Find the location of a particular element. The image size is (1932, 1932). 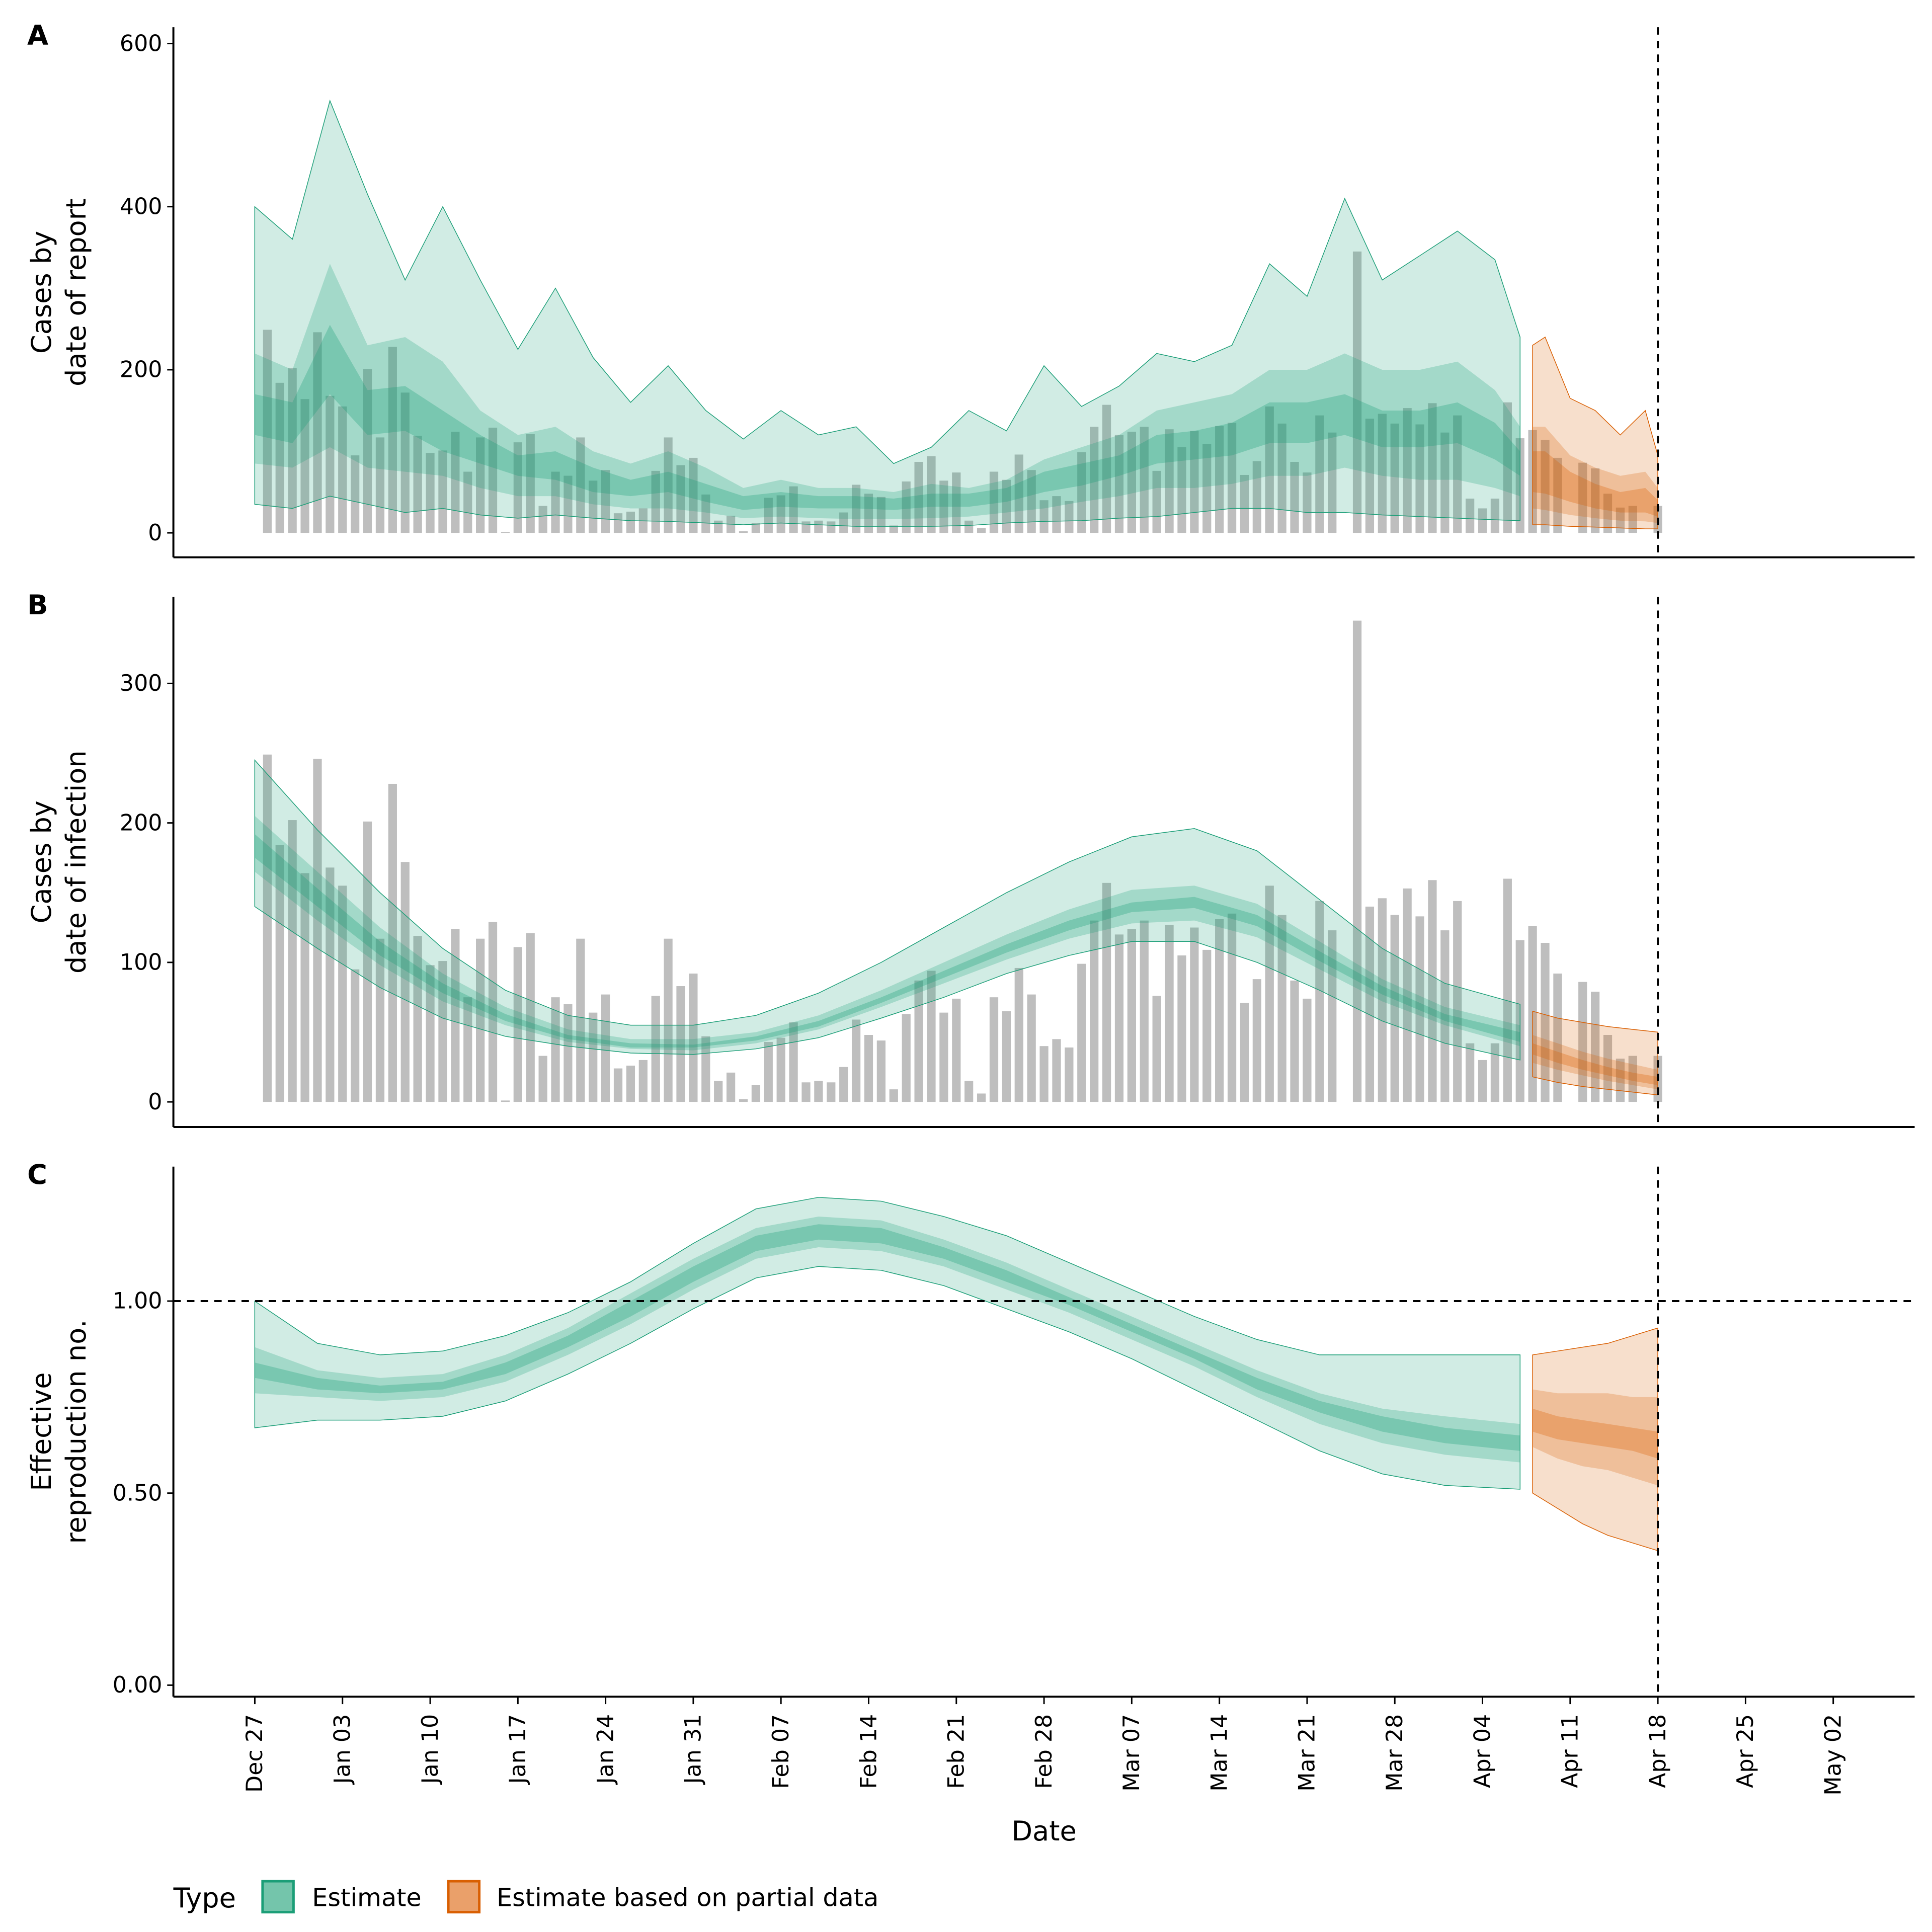

panel-label: C is located at coordinates (37, 1175).